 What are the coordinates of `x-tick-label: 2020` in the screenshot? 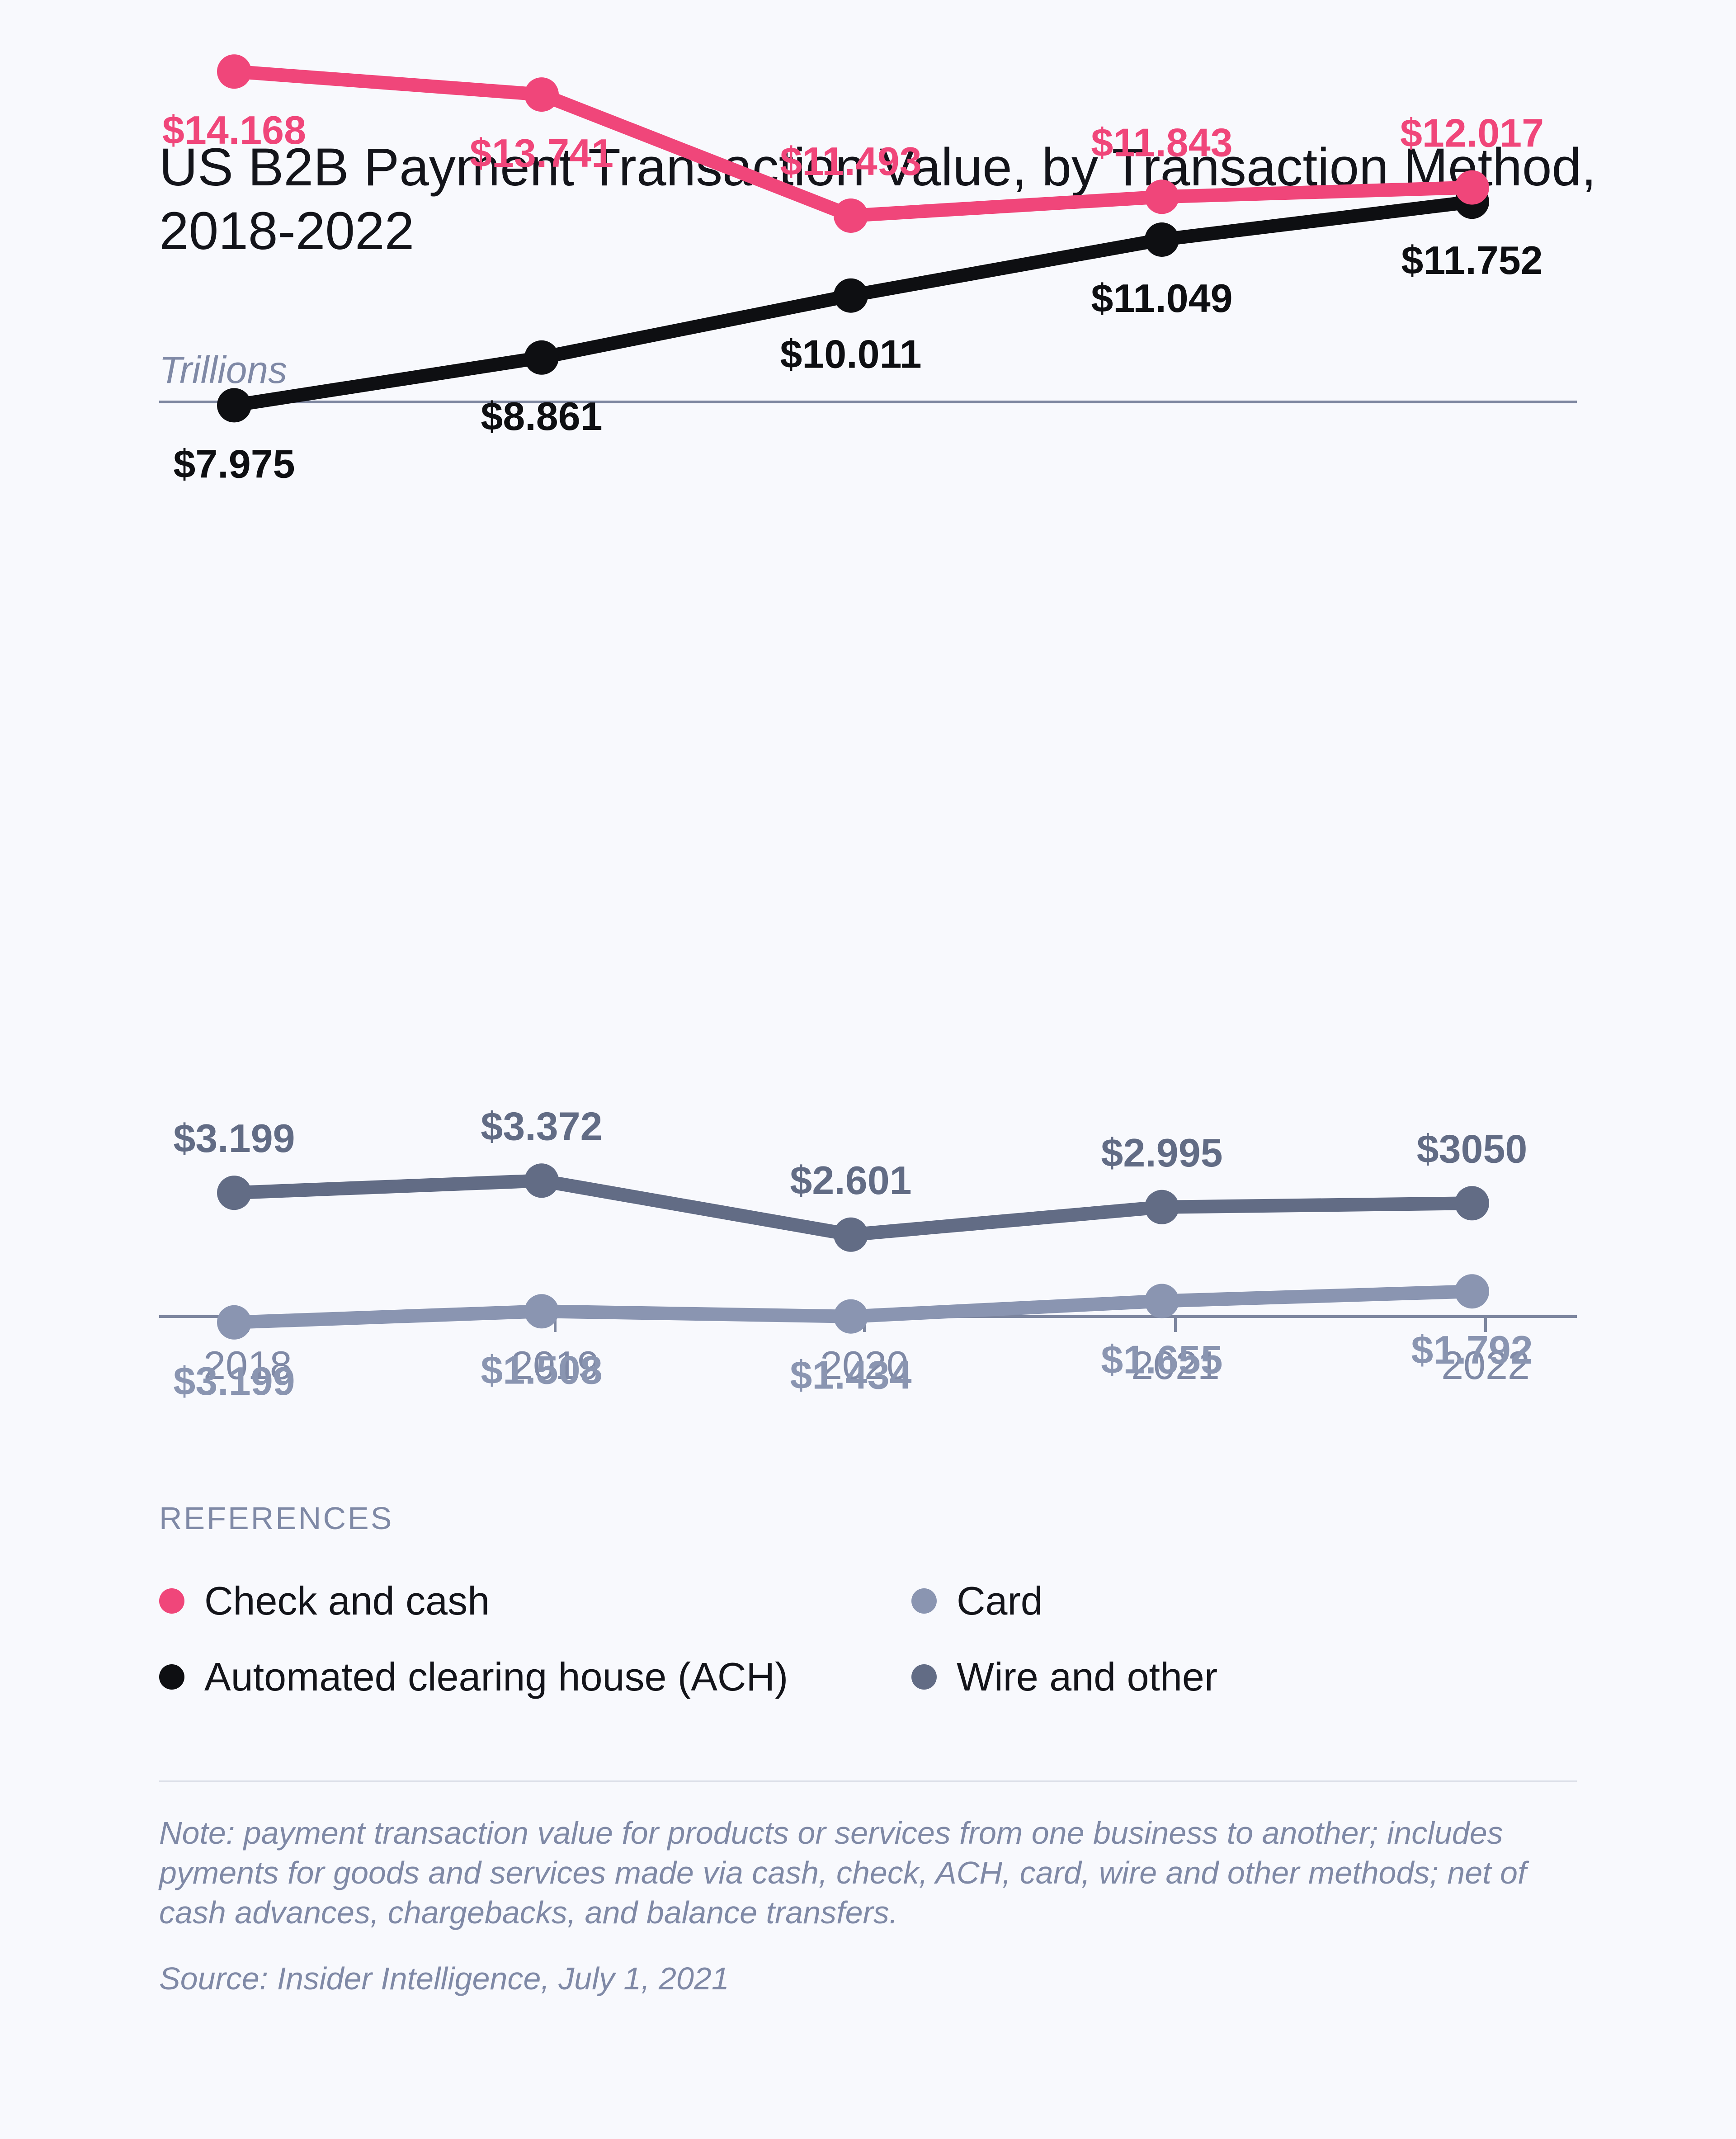 It's located at (865, 1365).